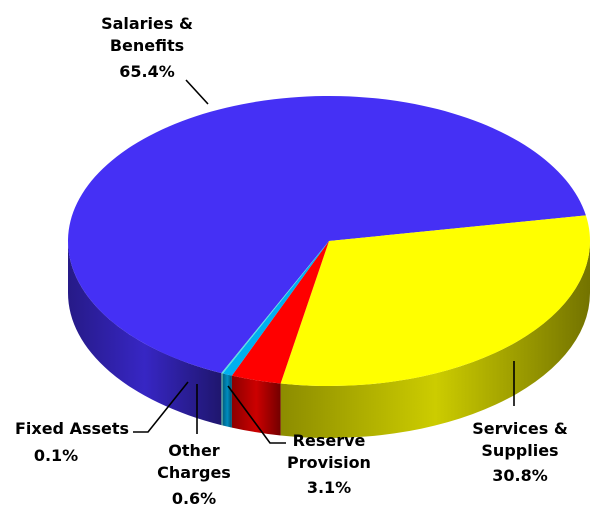  Describe the element at coordinates (280, 312) in the screenshot. I see `pie-slice-reserve-provision` at that location.